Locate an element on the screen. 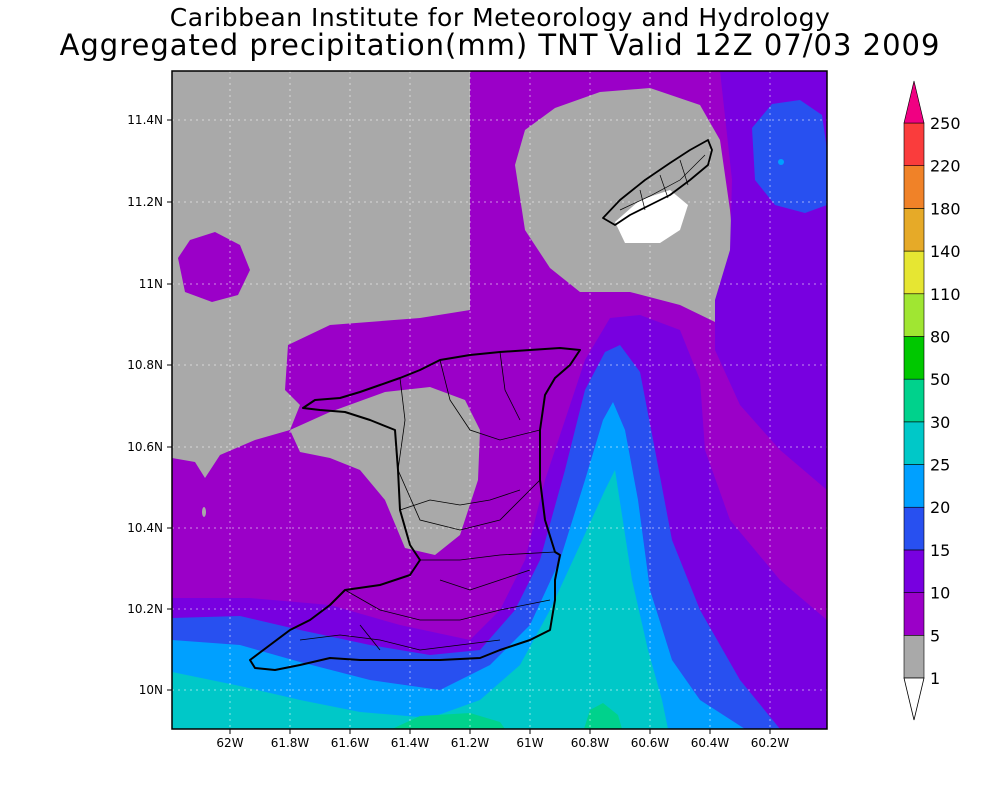 This screenshot has height=800, width=1000. tobago-coastline is located at coordinates (657, 182).